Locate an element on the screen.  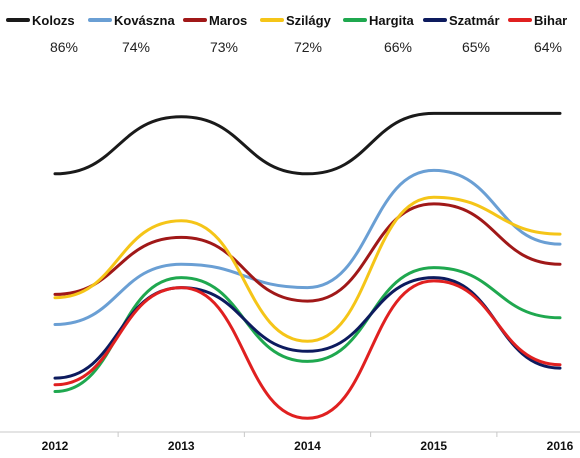
percent-label-szilagy: 72% is located at coordinates (308, 47).